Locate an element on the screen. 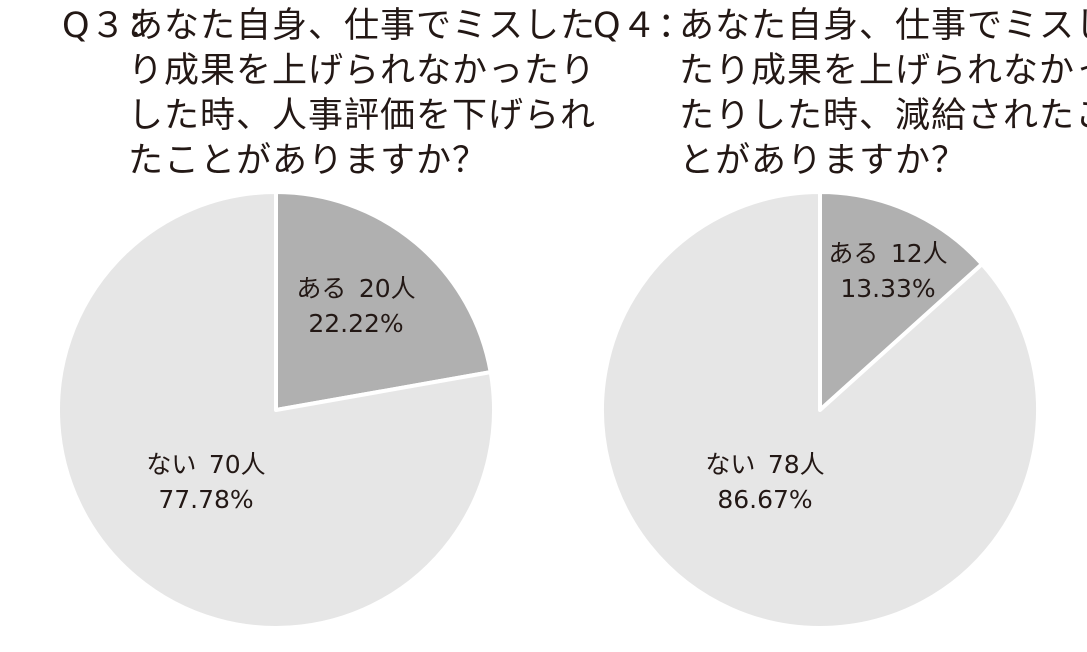 The image size is (1087, 652). slice-percent-label: 86.67% is located at coordinates (764, 499).